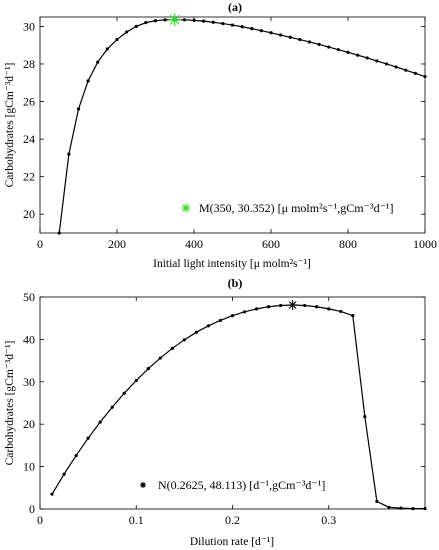 This screenshot has width=439, height=550. I want to click on y-tick-label: 50, so click(29, 297).